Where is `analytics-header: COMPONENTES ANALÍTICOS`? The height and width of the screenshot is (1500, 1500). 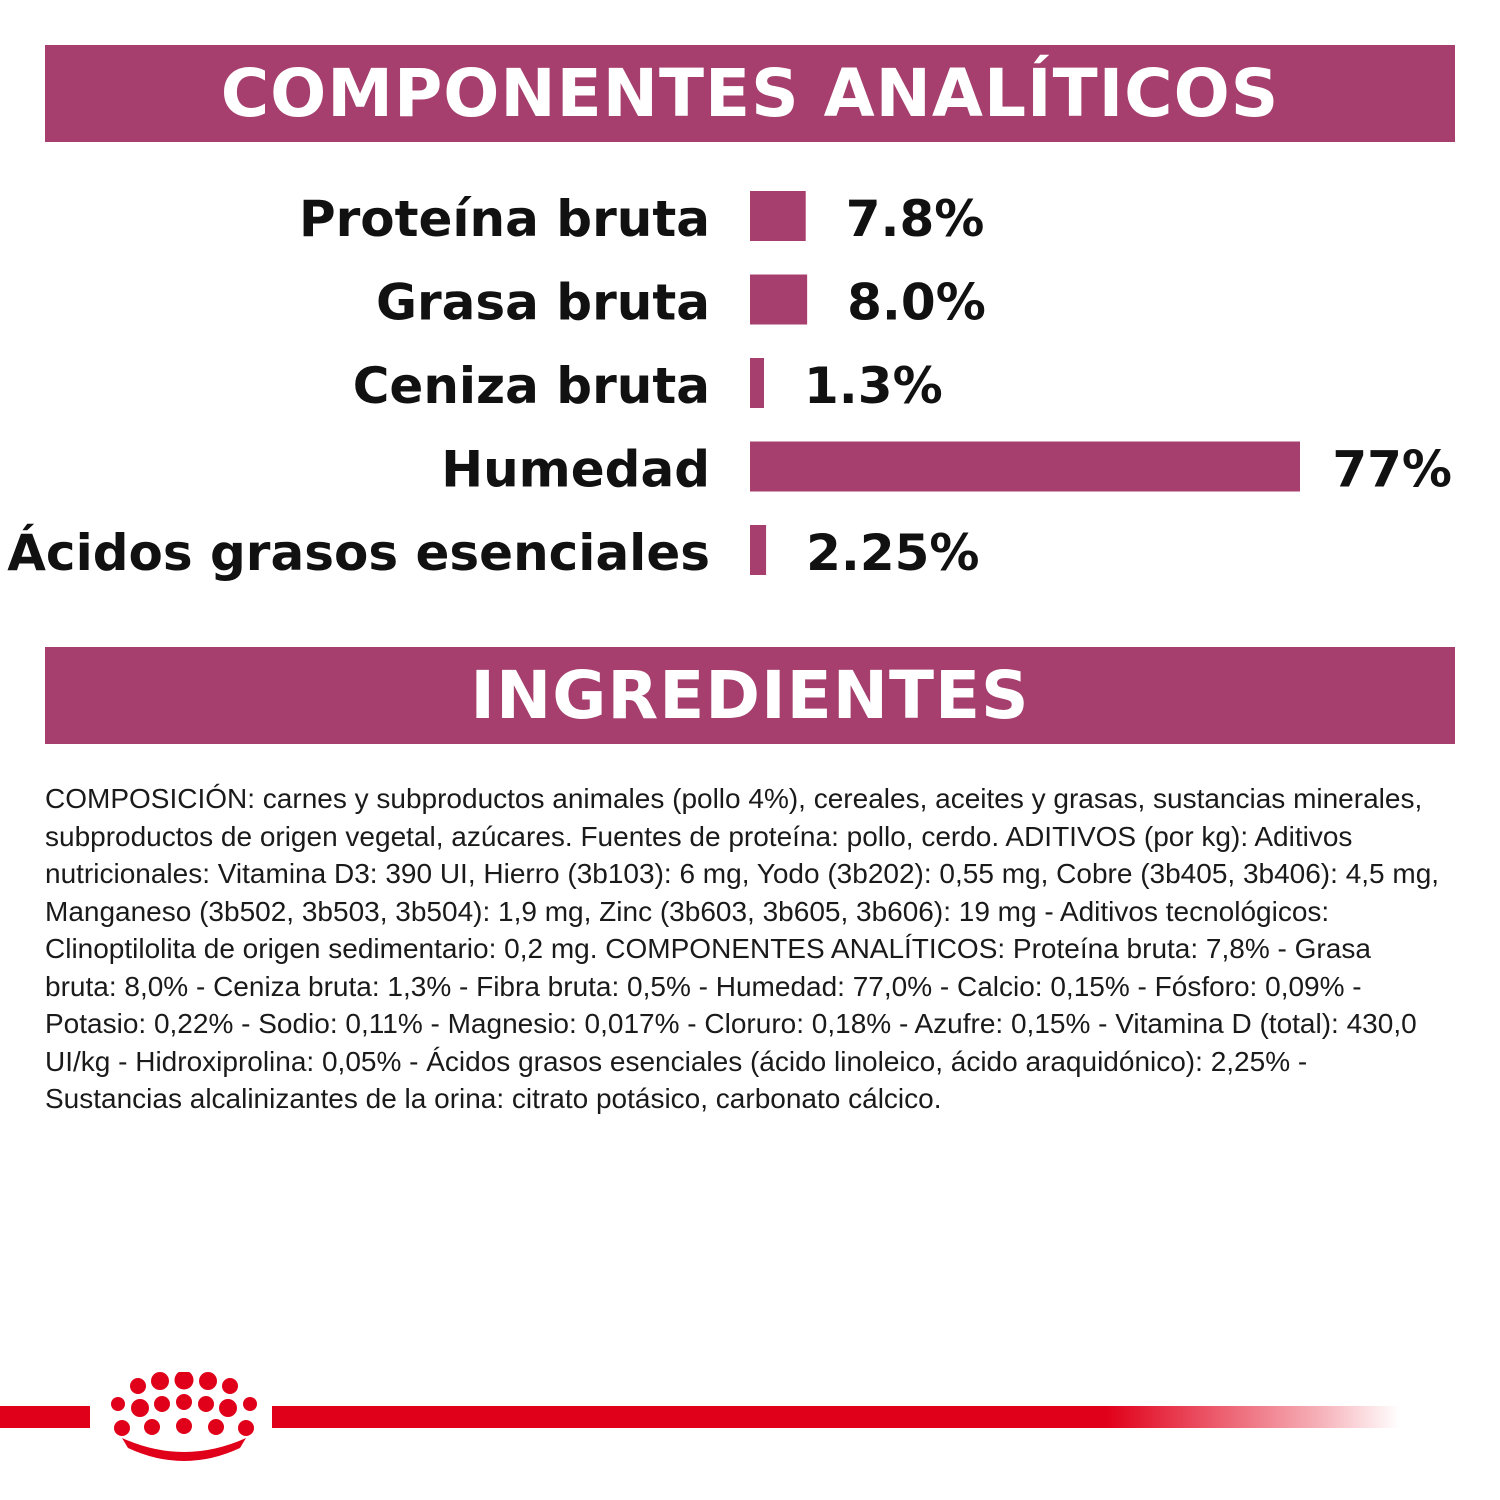
analytics-header: COMPONENTES ANALÍTICOS is located at coordinates (750, 93).